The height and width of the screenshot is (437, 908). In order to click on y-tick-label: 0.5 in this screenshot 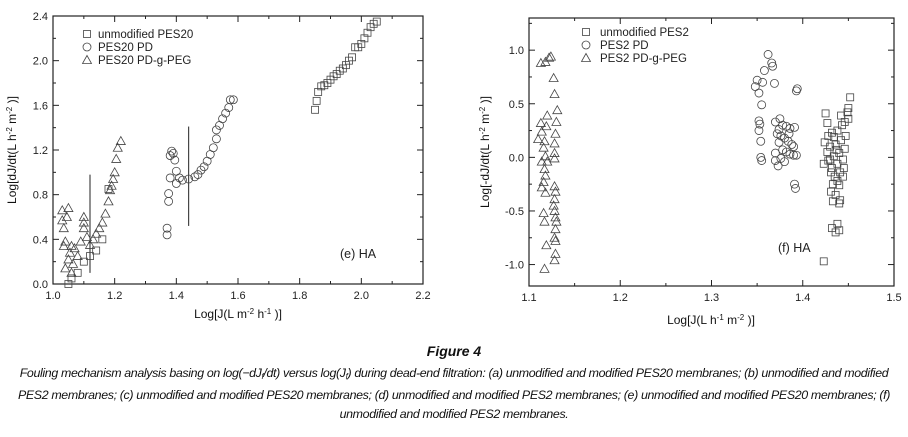, I will do `click(516, 105)`.